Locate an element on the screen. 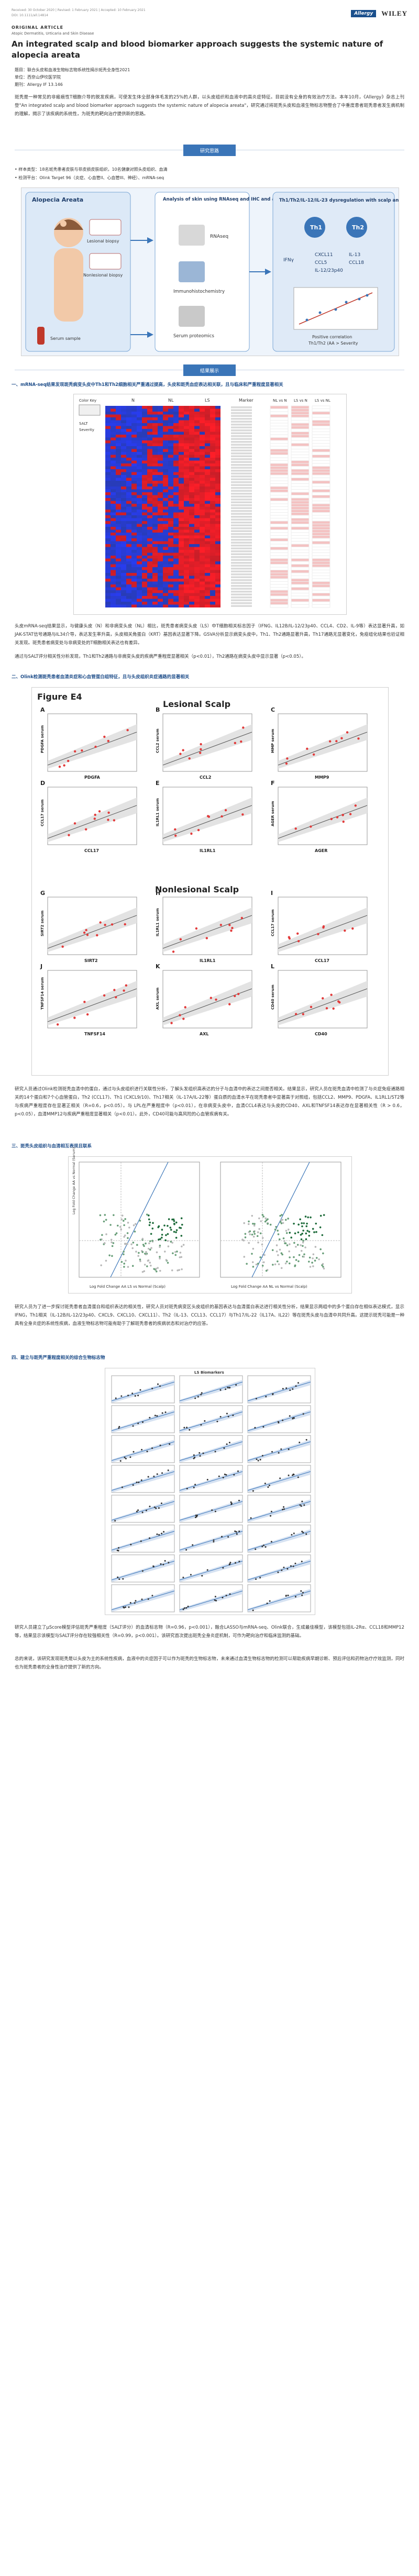 The image size is (419, 2576). doi: DOI: 10.1111/all.14814 is located at coordinates (30, 15).